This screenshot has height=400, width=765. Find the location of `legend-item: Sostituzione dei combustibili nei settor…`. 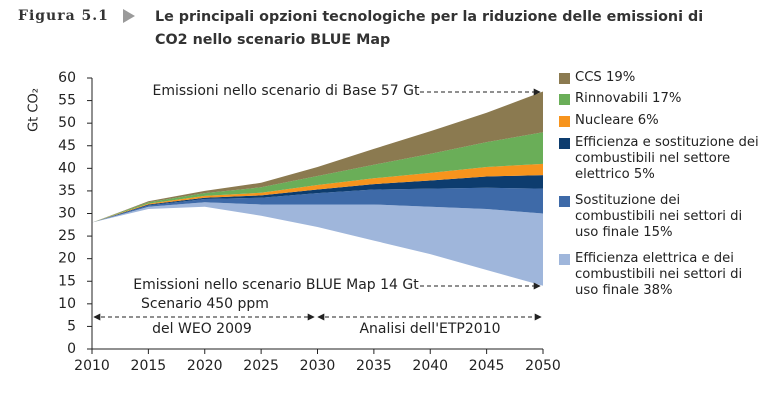

legend-item: Sostituzione dei combustibili nei settor… is located at coordinates (661, 217).